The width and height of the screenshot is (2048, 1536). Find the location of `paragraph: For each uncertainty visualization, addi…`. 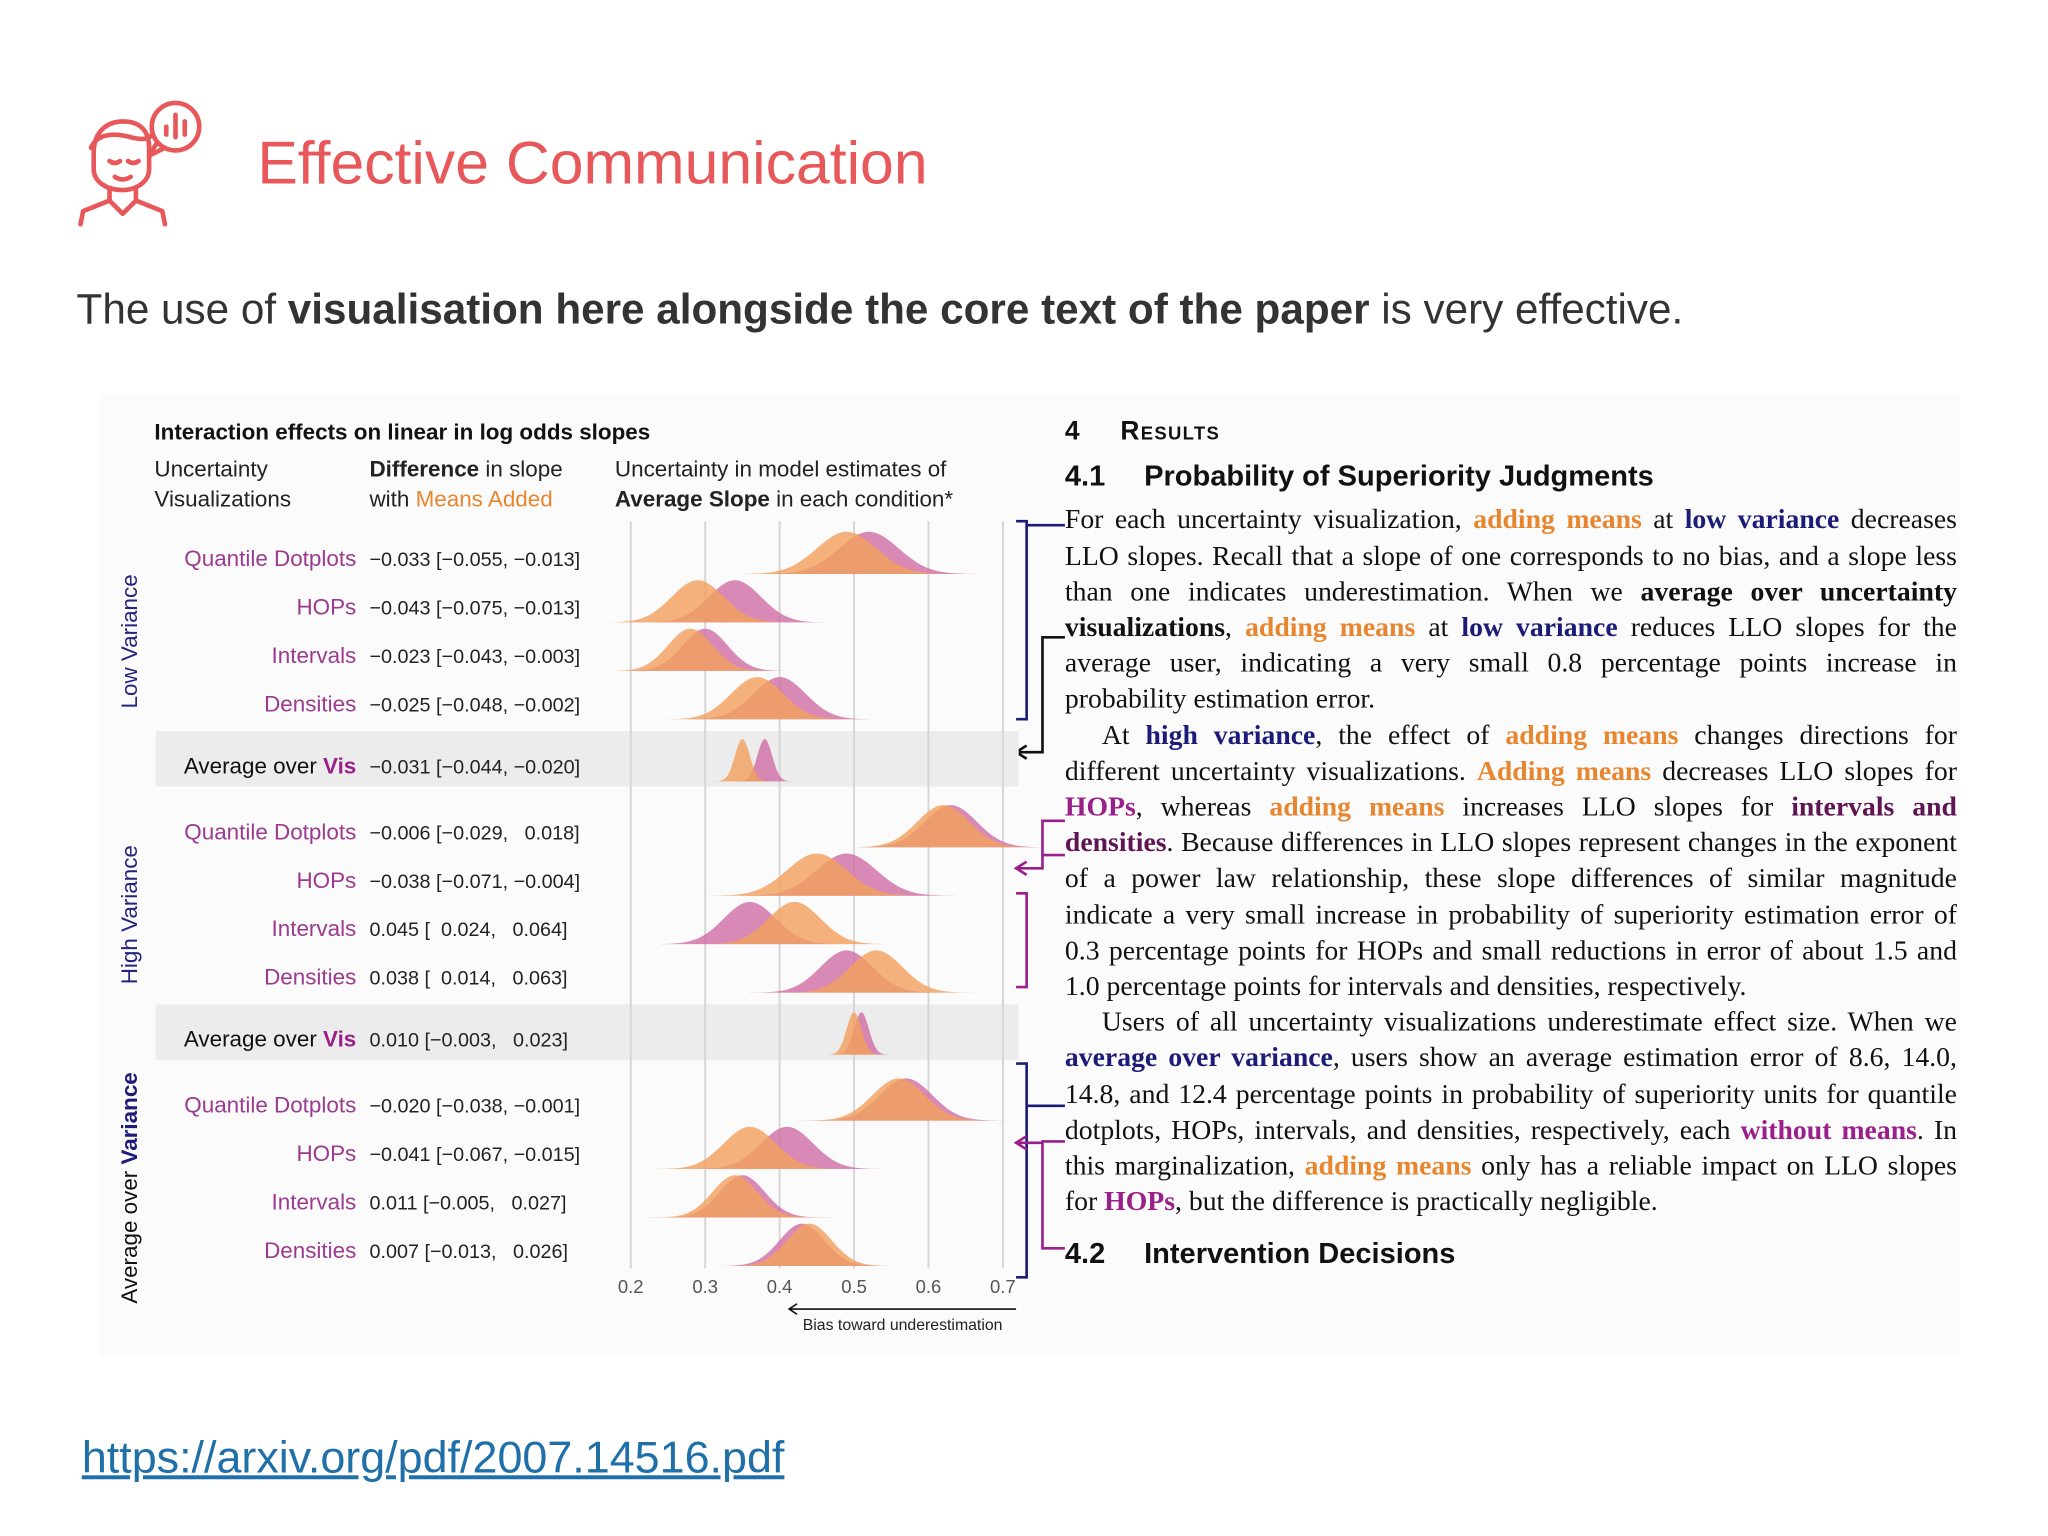

paragraph: For each uncertainty visualization, addi… is located at coordinates (1511, 609).